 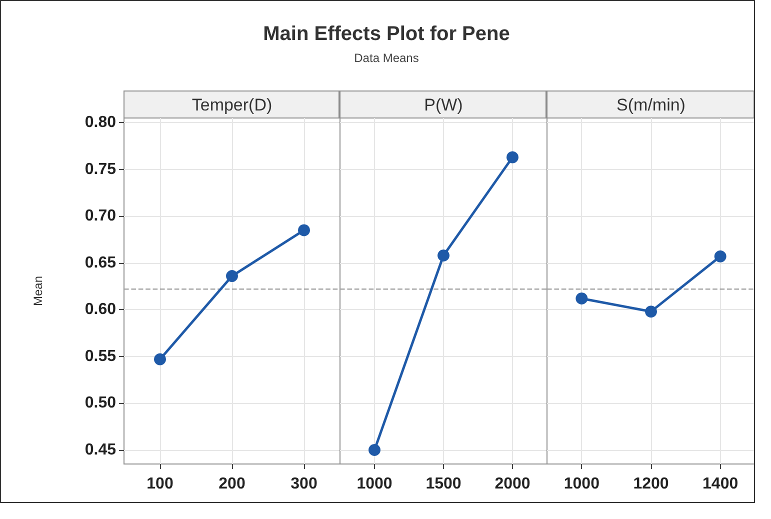 What do you see at coordinates (444, 484) in the screenshot?
I see `x-tick-label: 1500` at bounding box center [444, 484].